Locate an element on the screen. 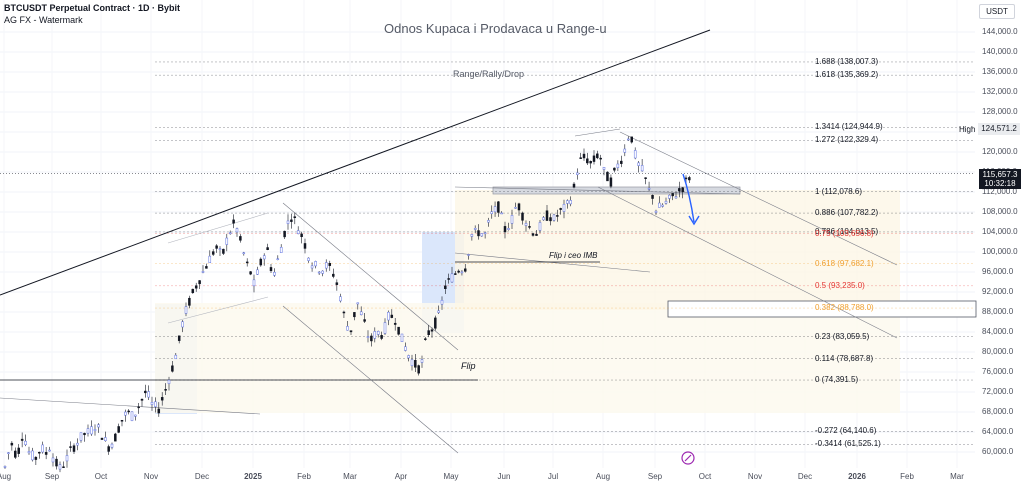 This screenshot has width=1024, height=485. price-tick: 60,000.0 is located at coordinates (998, 451).